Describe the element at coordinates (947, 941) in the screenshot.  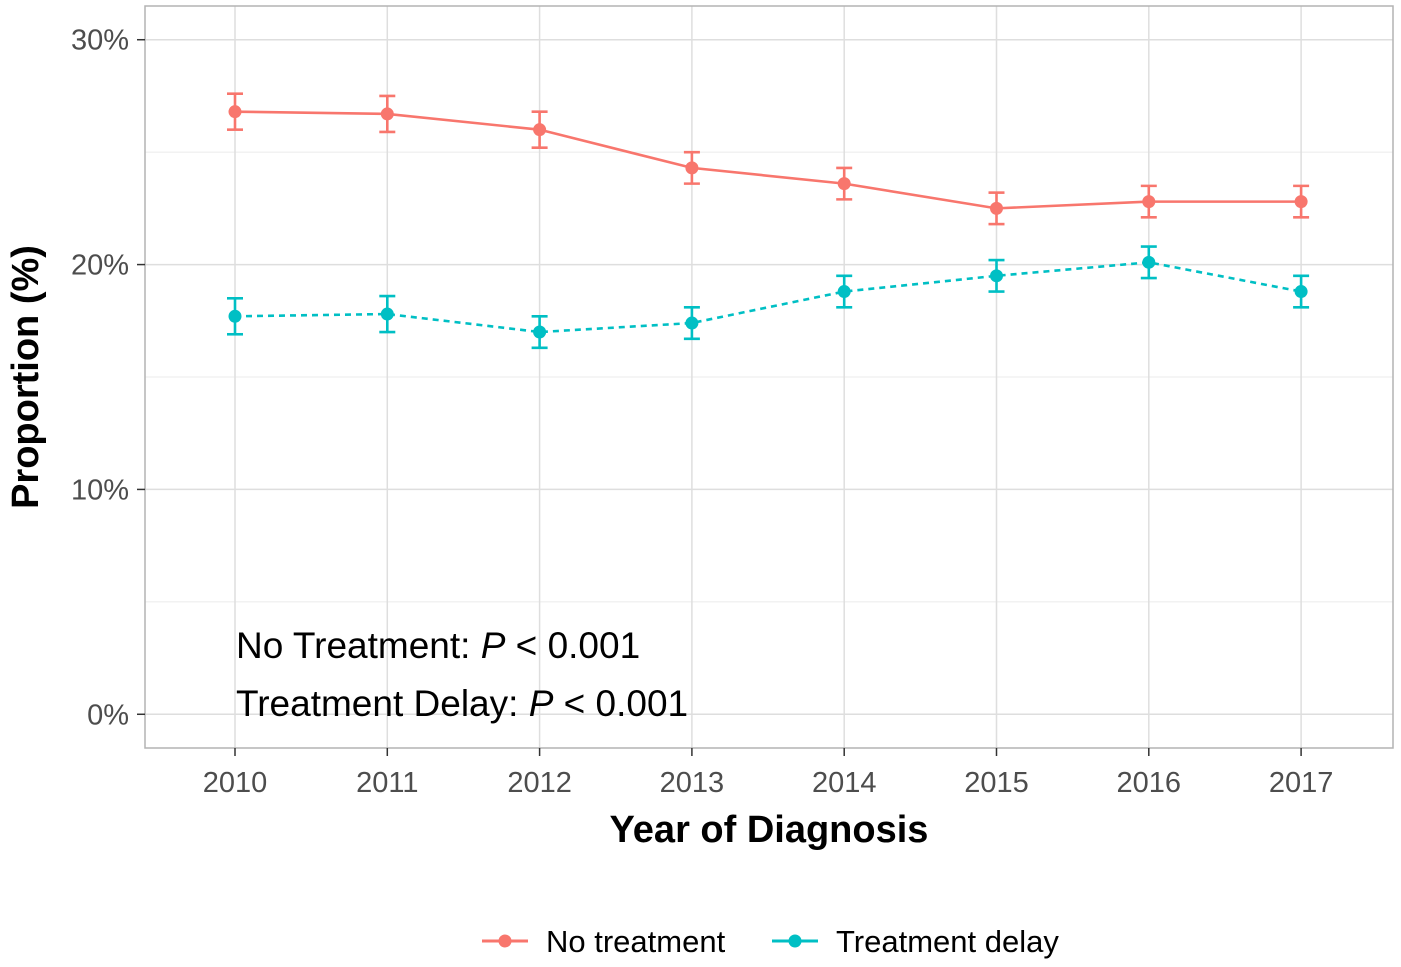
I see `legend-label-treatment-delay: Treatment delay` at that location.